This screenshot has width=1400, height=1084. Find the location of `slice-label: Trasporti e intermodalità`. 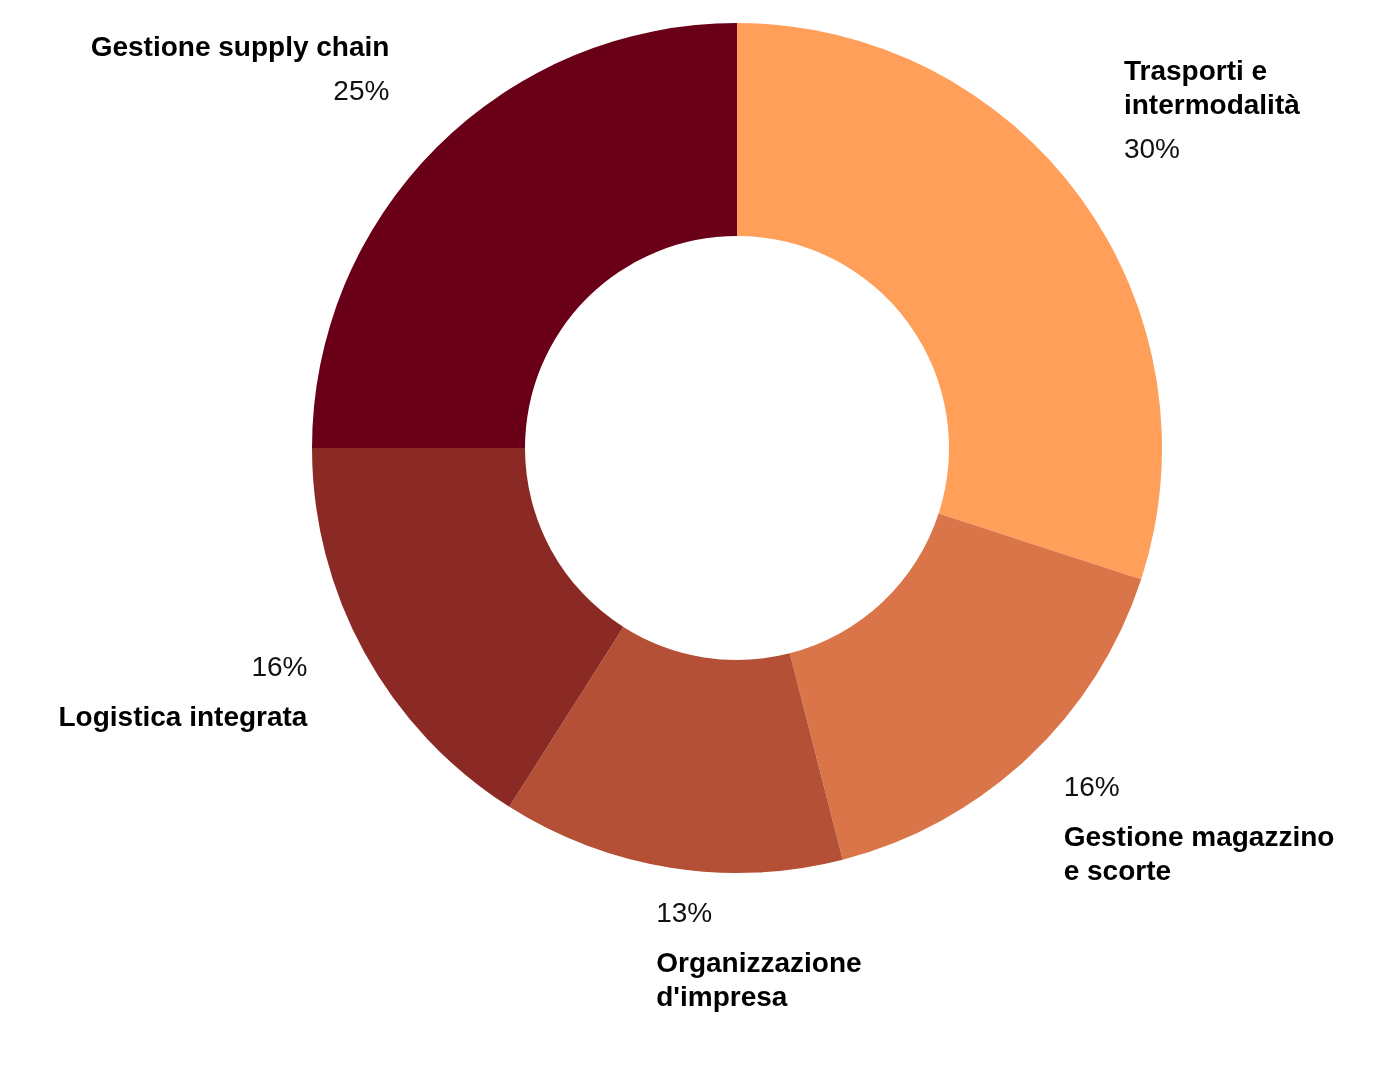

slice-label: Trasporti e intermodalità is located at coordinates (1212, 88).